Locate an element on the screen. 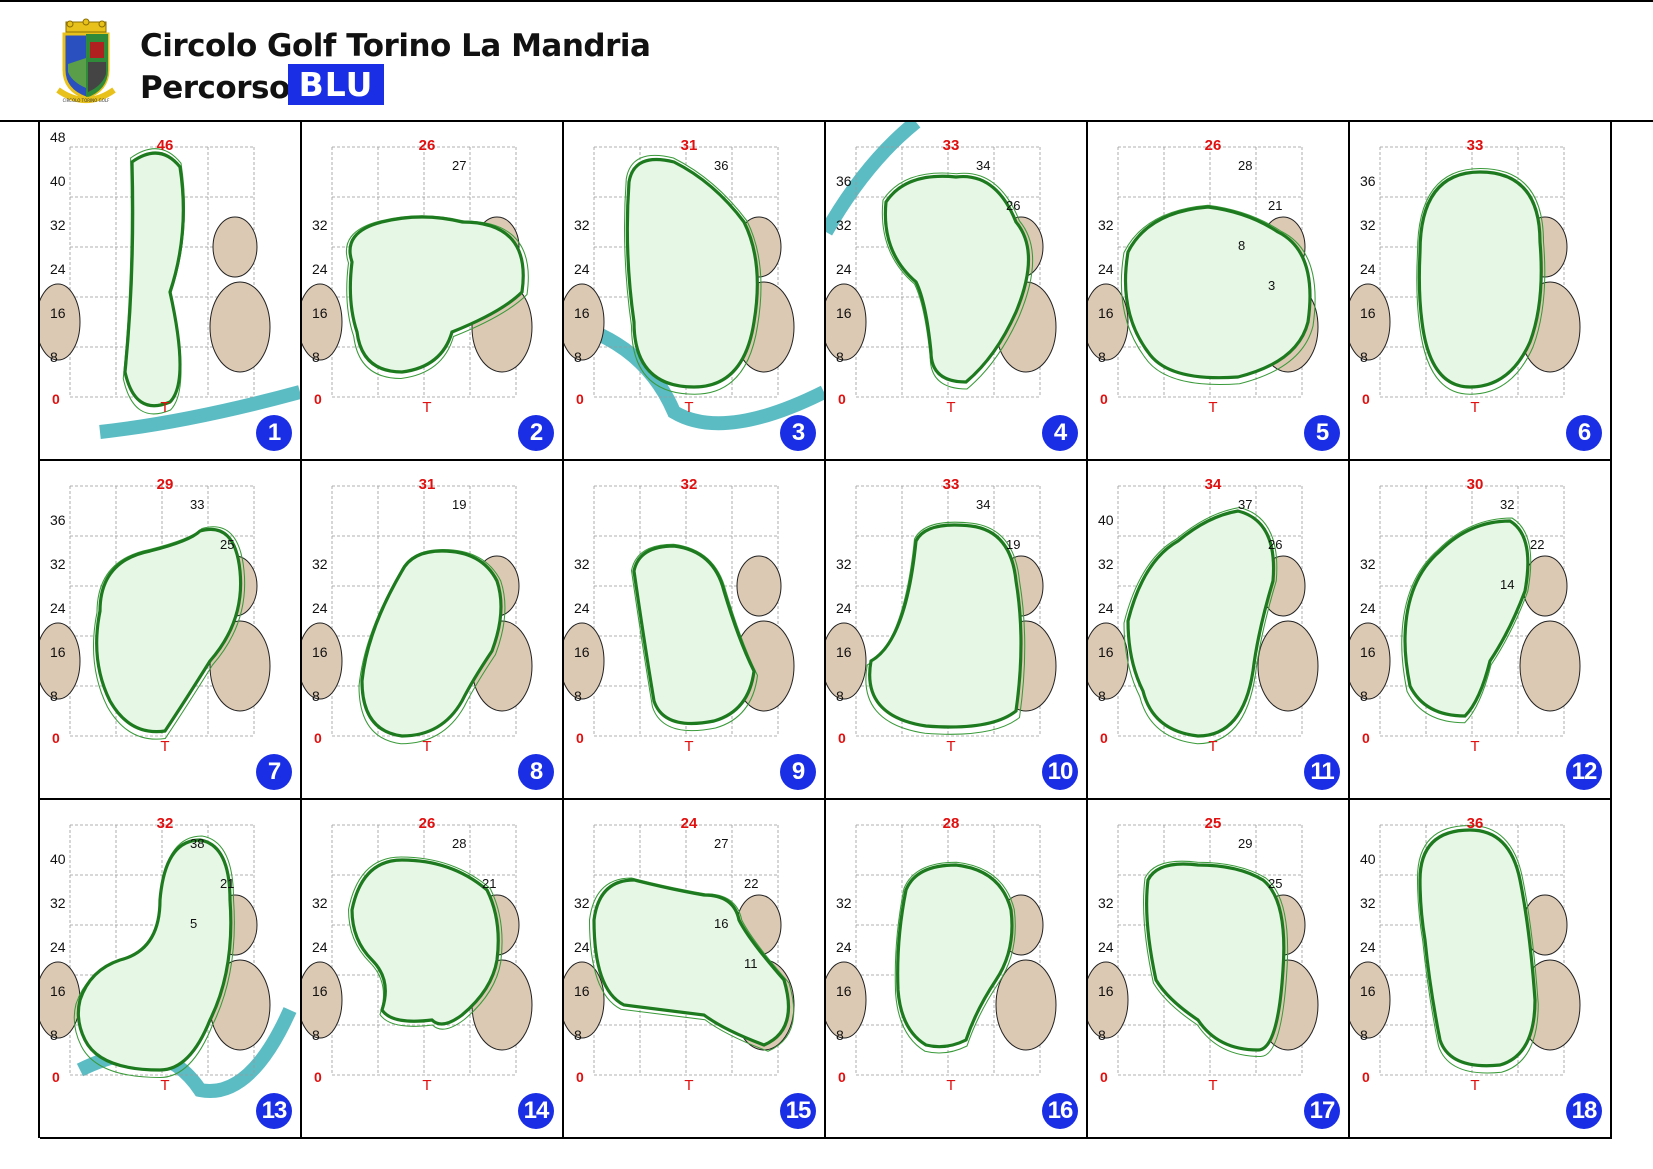 The height and width of the screenshot is (1169, 1653). green-diagram: 8 16 24 32 36 0 33 T is located at coordinates (1465, 276).